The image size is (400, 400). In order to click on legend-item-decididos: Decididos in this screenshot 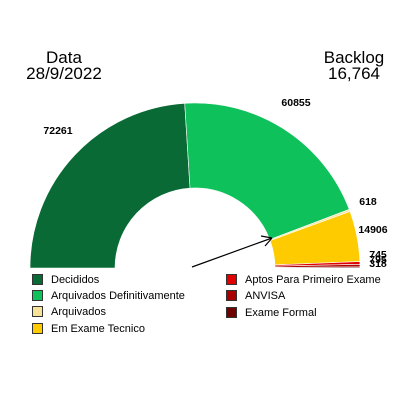, I will do `click(65, 280)`.